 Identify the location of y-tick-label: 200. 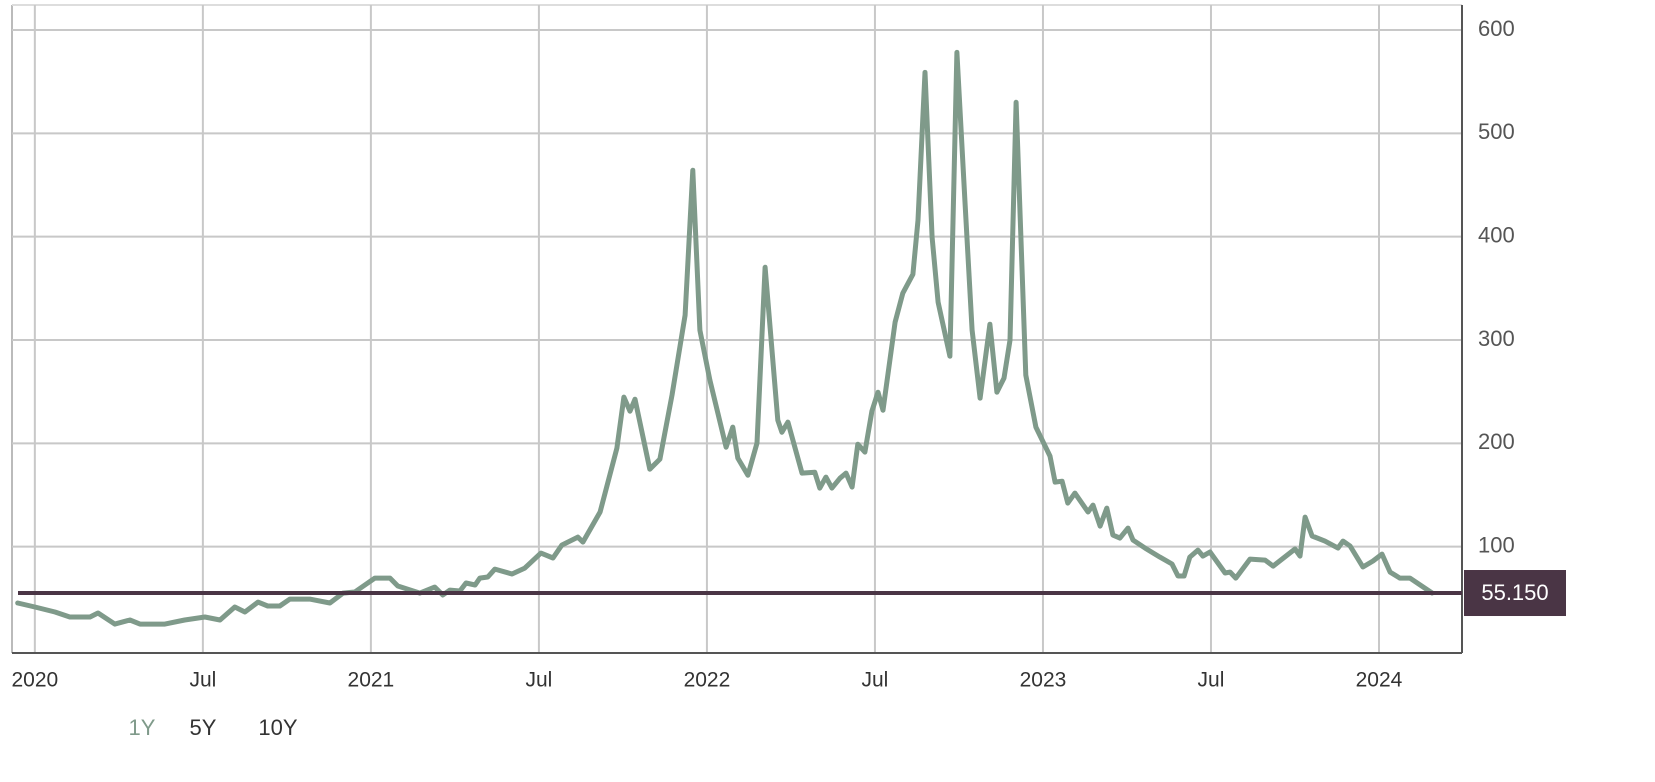
(1496, 441).